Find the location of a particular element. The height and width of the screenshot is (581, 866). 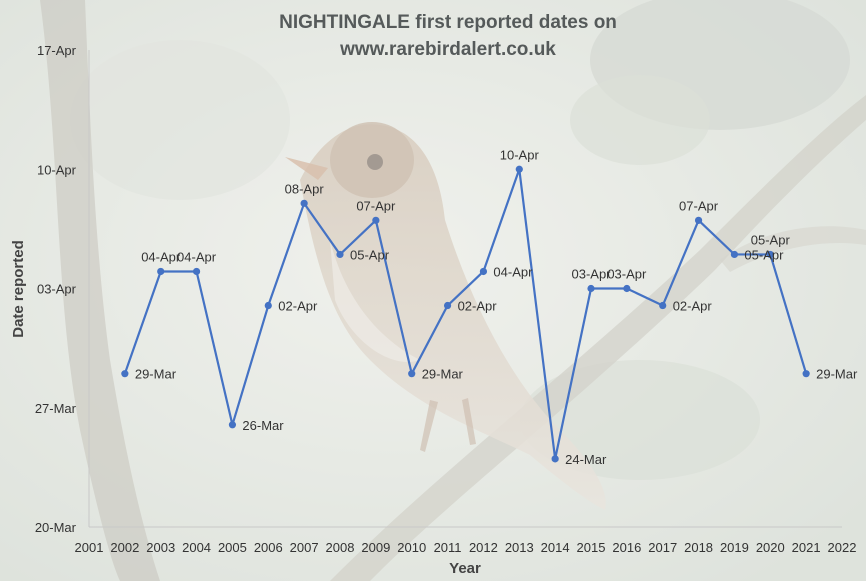

x-tick-label: 2016 is located at coordinates (626, 547).